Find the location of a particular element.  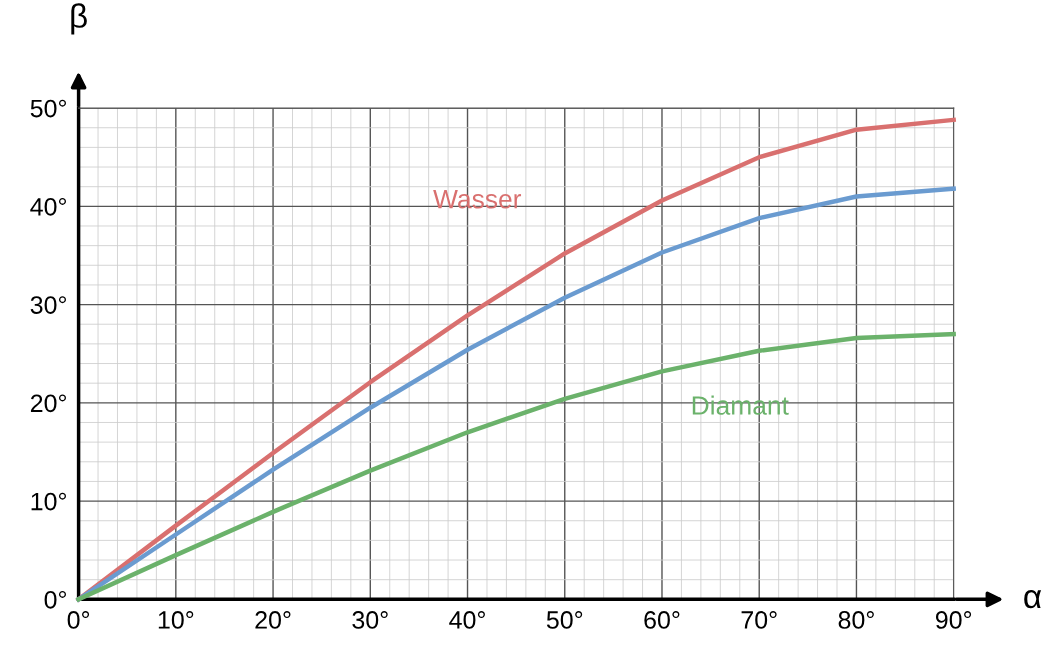

x-tick-label: 70° is located at coordinates (759, 620).